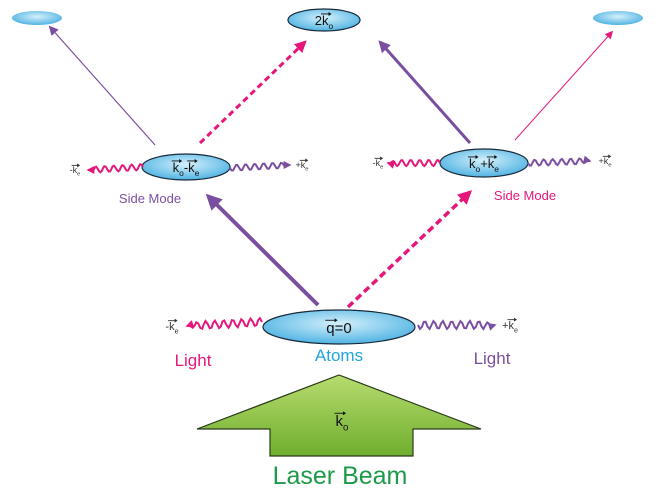 The height and width of the screenshot is (489, 664). What do you see at coordinates (340, 475) in the screenshot?
I see `caption: Laser Beam` at bounding box center [340, 475].